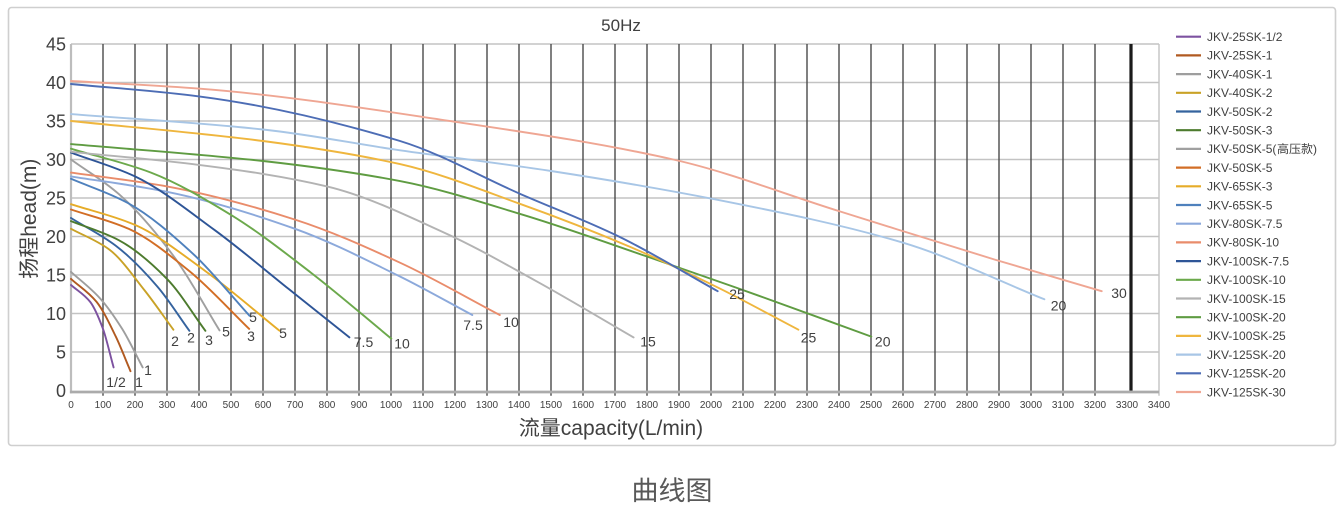 This screenshot has height=512, width=1343. I want to click on svg-text: JKV-40SK-1, so click(1240, 74).